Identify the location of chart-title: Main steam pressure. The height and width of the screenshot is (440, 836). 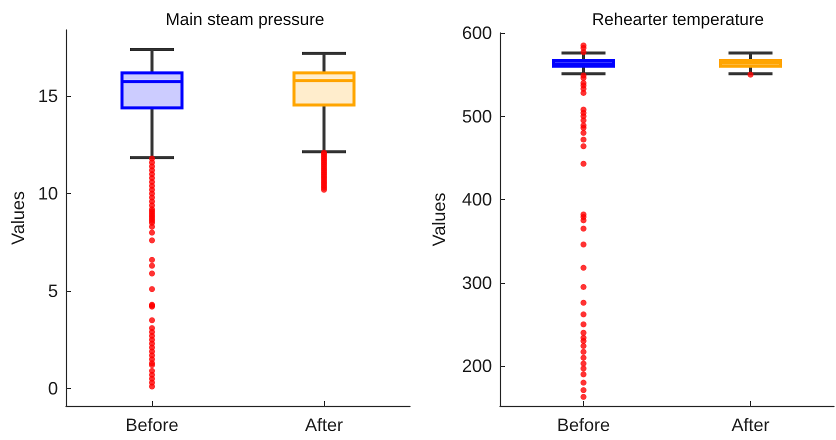
(245, 19).